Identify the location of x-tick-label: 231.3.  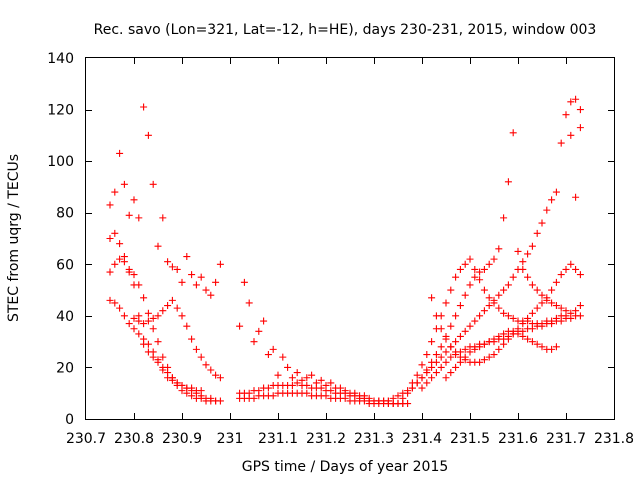
(374, 439).